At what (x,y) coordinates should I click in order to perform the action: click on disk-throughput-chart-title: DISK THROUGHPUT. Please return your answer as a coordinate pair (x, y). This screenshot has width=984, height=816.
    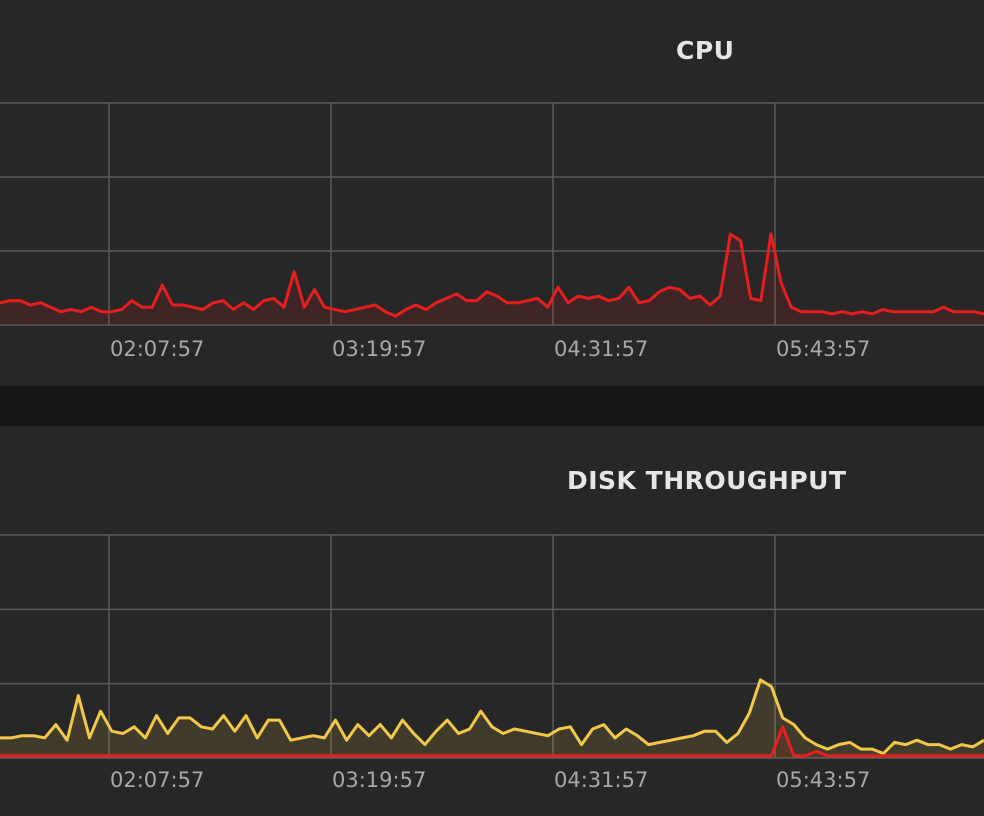
    Looking at the image, I should click on (707, 480).